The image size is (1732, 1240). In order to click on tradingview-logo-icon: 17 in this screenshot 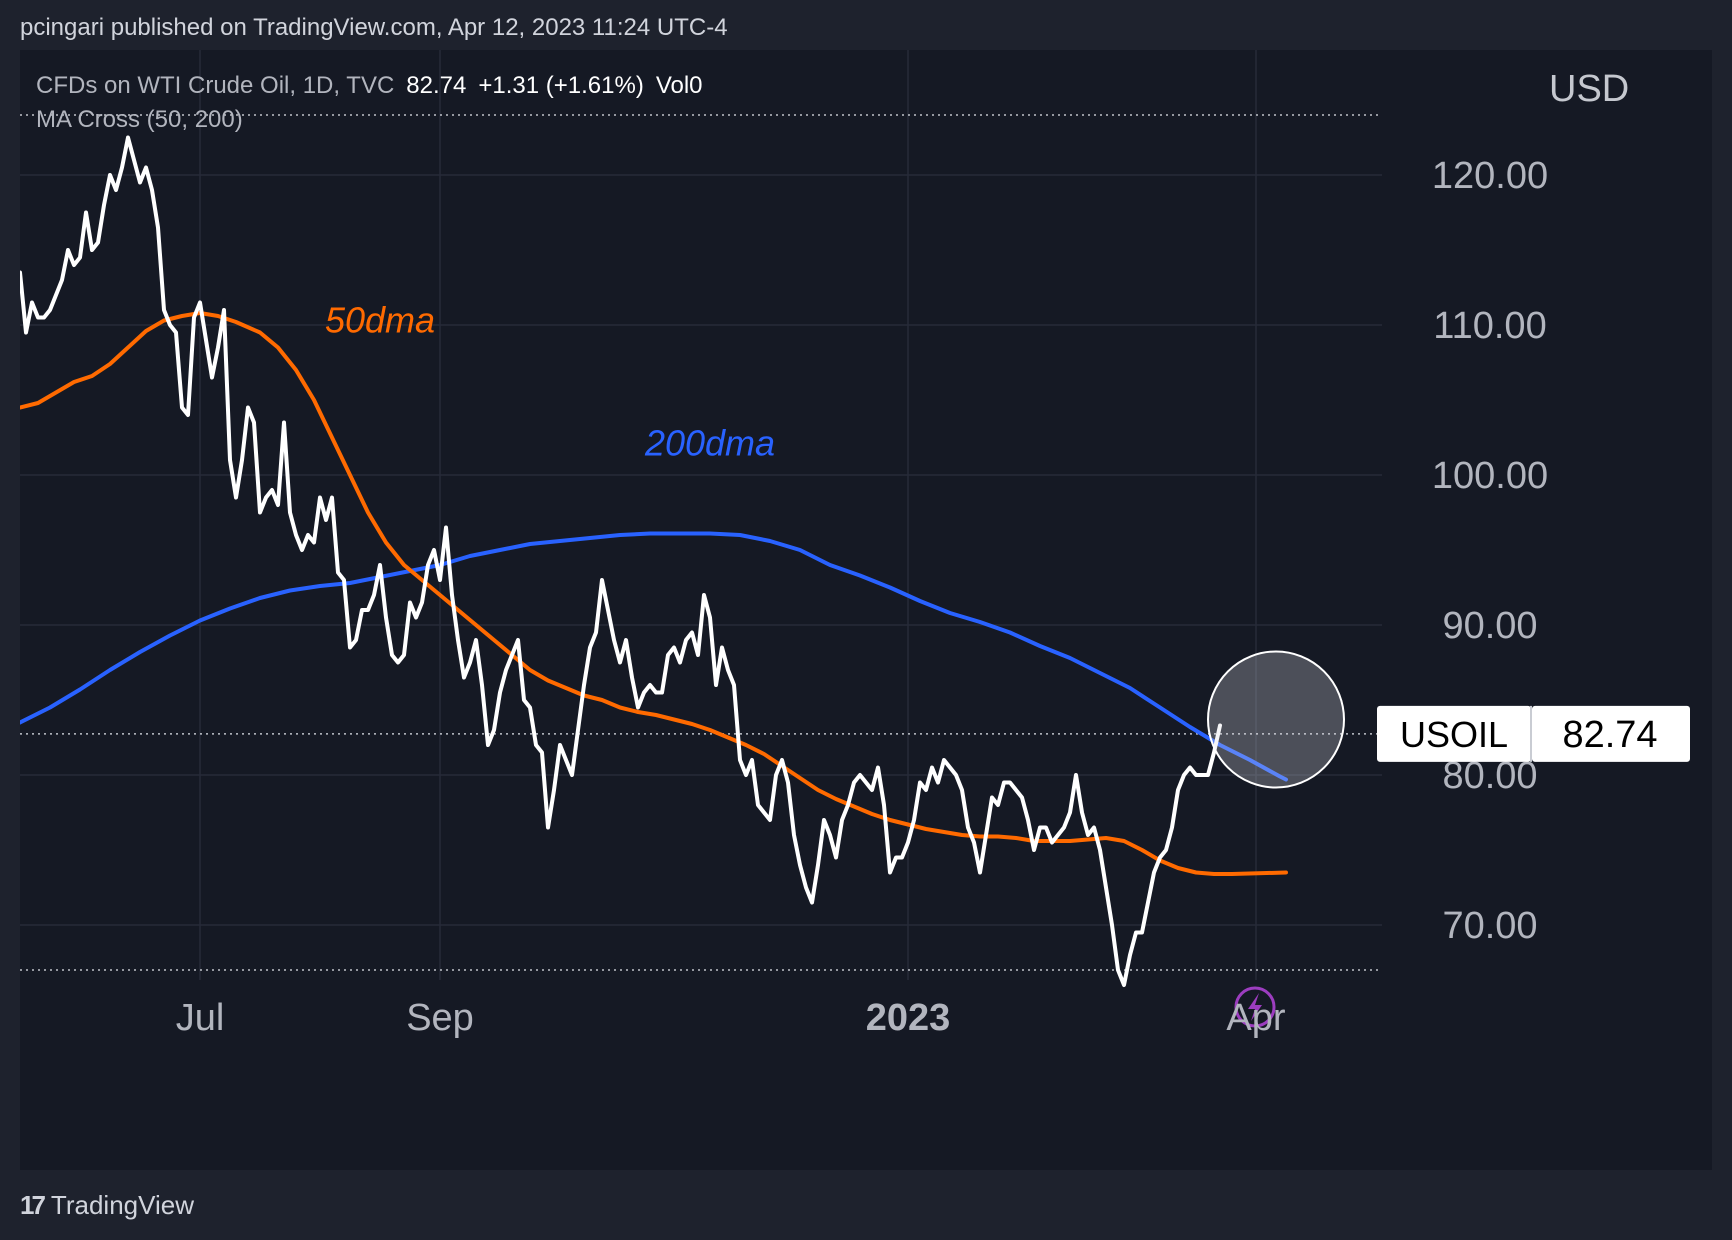, I will do `click(33, 1205)`.